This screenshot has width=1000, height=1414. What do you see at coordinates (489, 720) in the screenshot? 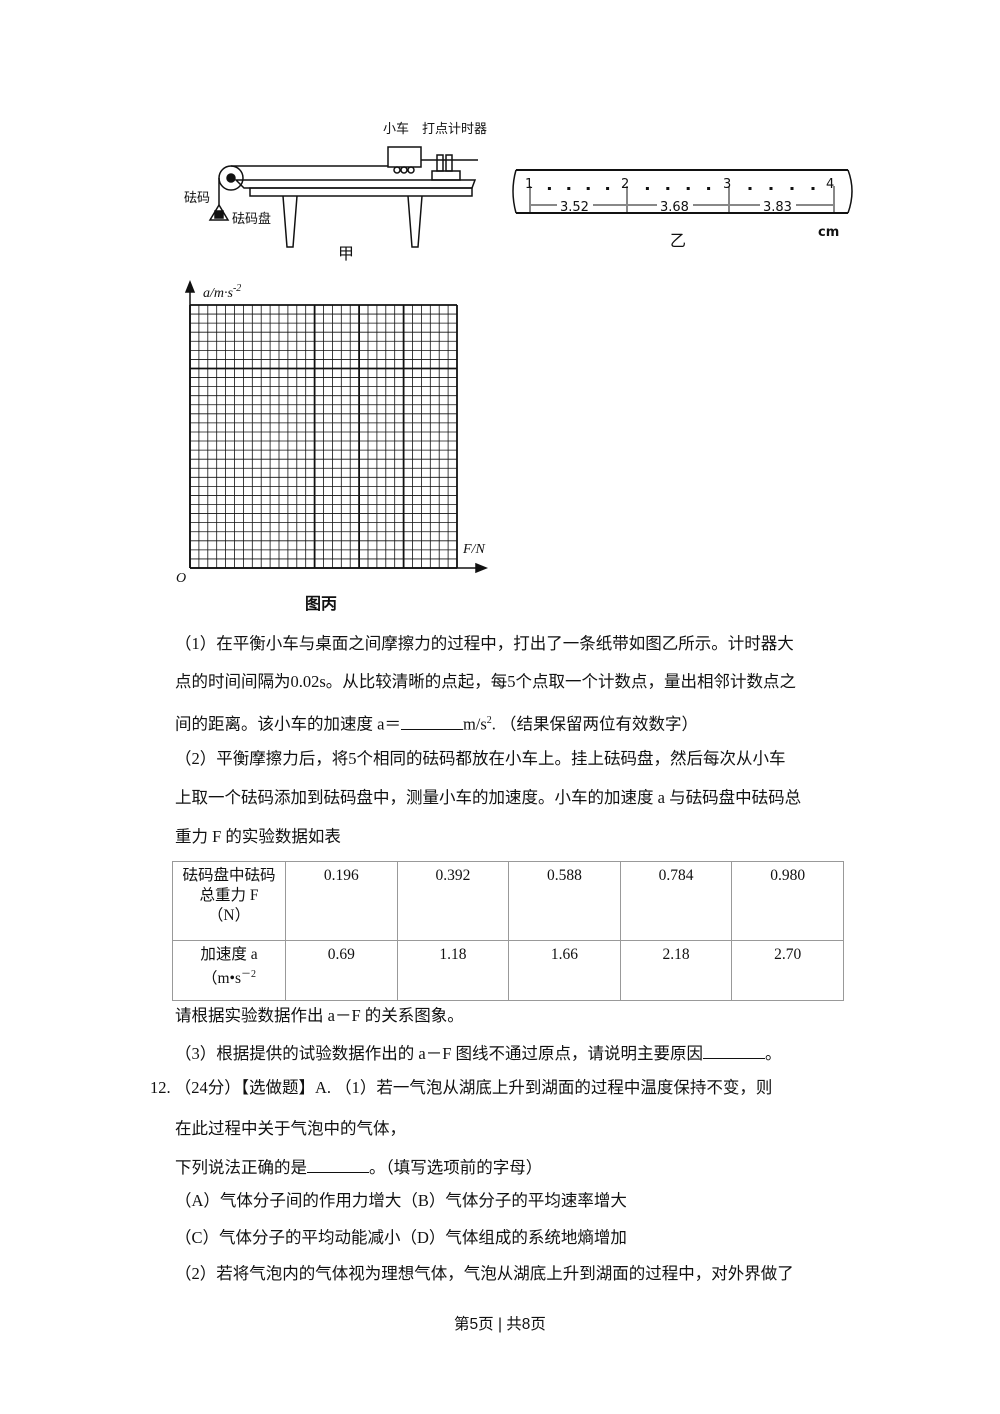
I see `unit-exp: 2` at bounding box center [489, 720].